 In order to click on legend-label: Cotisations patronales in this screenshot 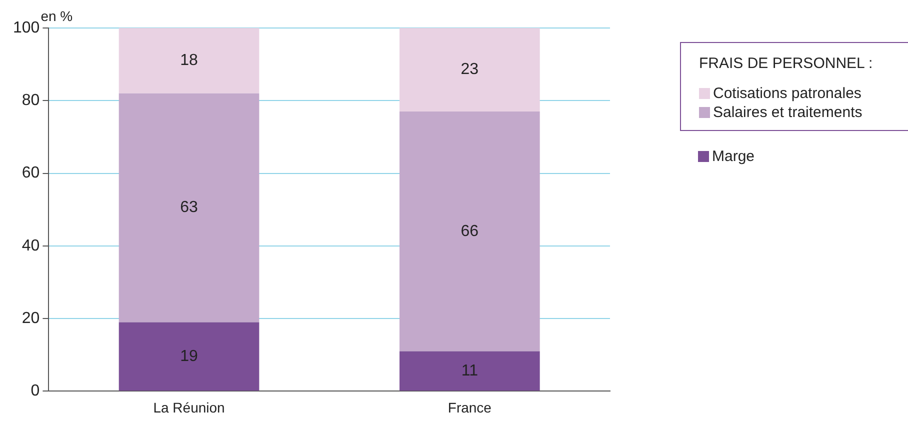, I will do `click(787, 93)`.